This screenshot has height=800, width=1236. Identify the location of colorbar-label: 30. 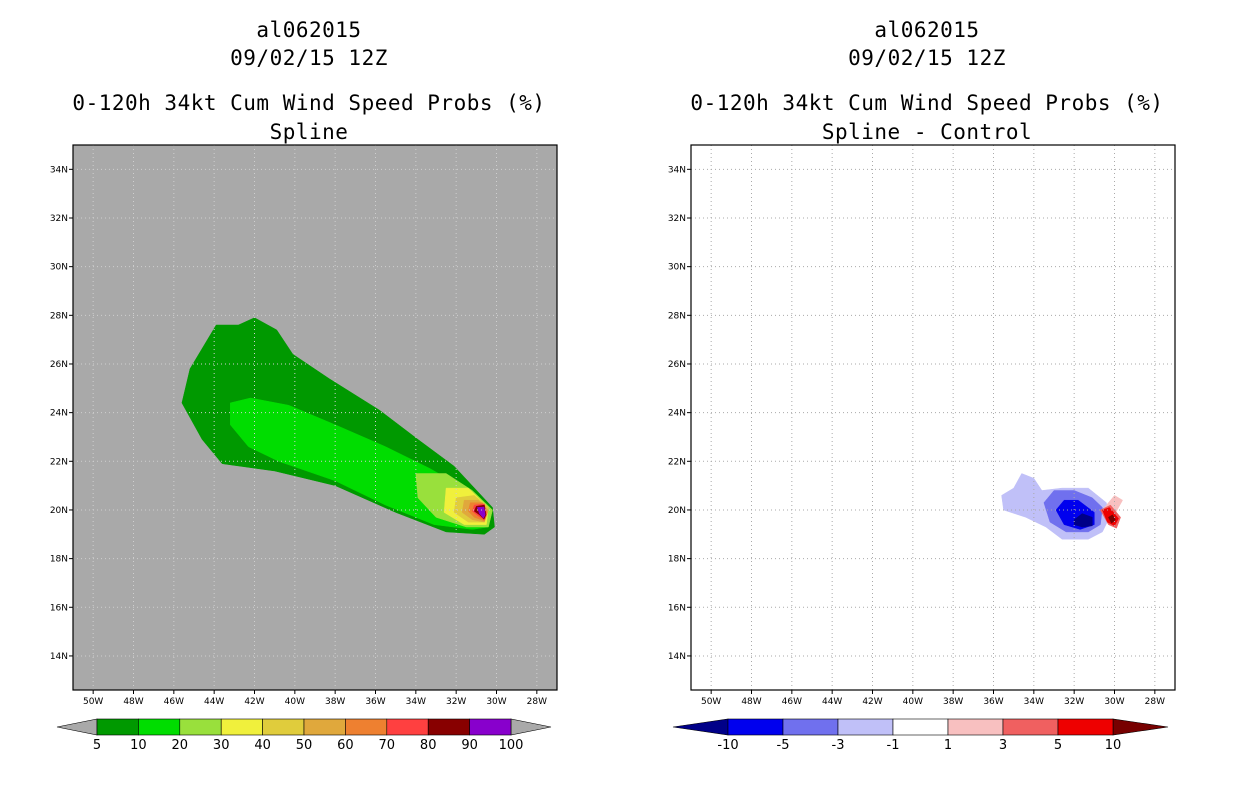
(221, 745).